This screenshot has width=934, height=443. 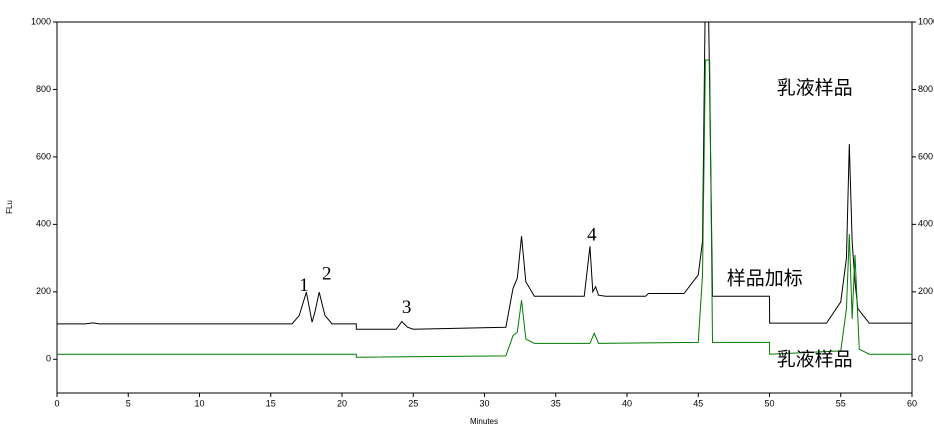 I want to click on annotation: 3, so click(x=407, y=307).